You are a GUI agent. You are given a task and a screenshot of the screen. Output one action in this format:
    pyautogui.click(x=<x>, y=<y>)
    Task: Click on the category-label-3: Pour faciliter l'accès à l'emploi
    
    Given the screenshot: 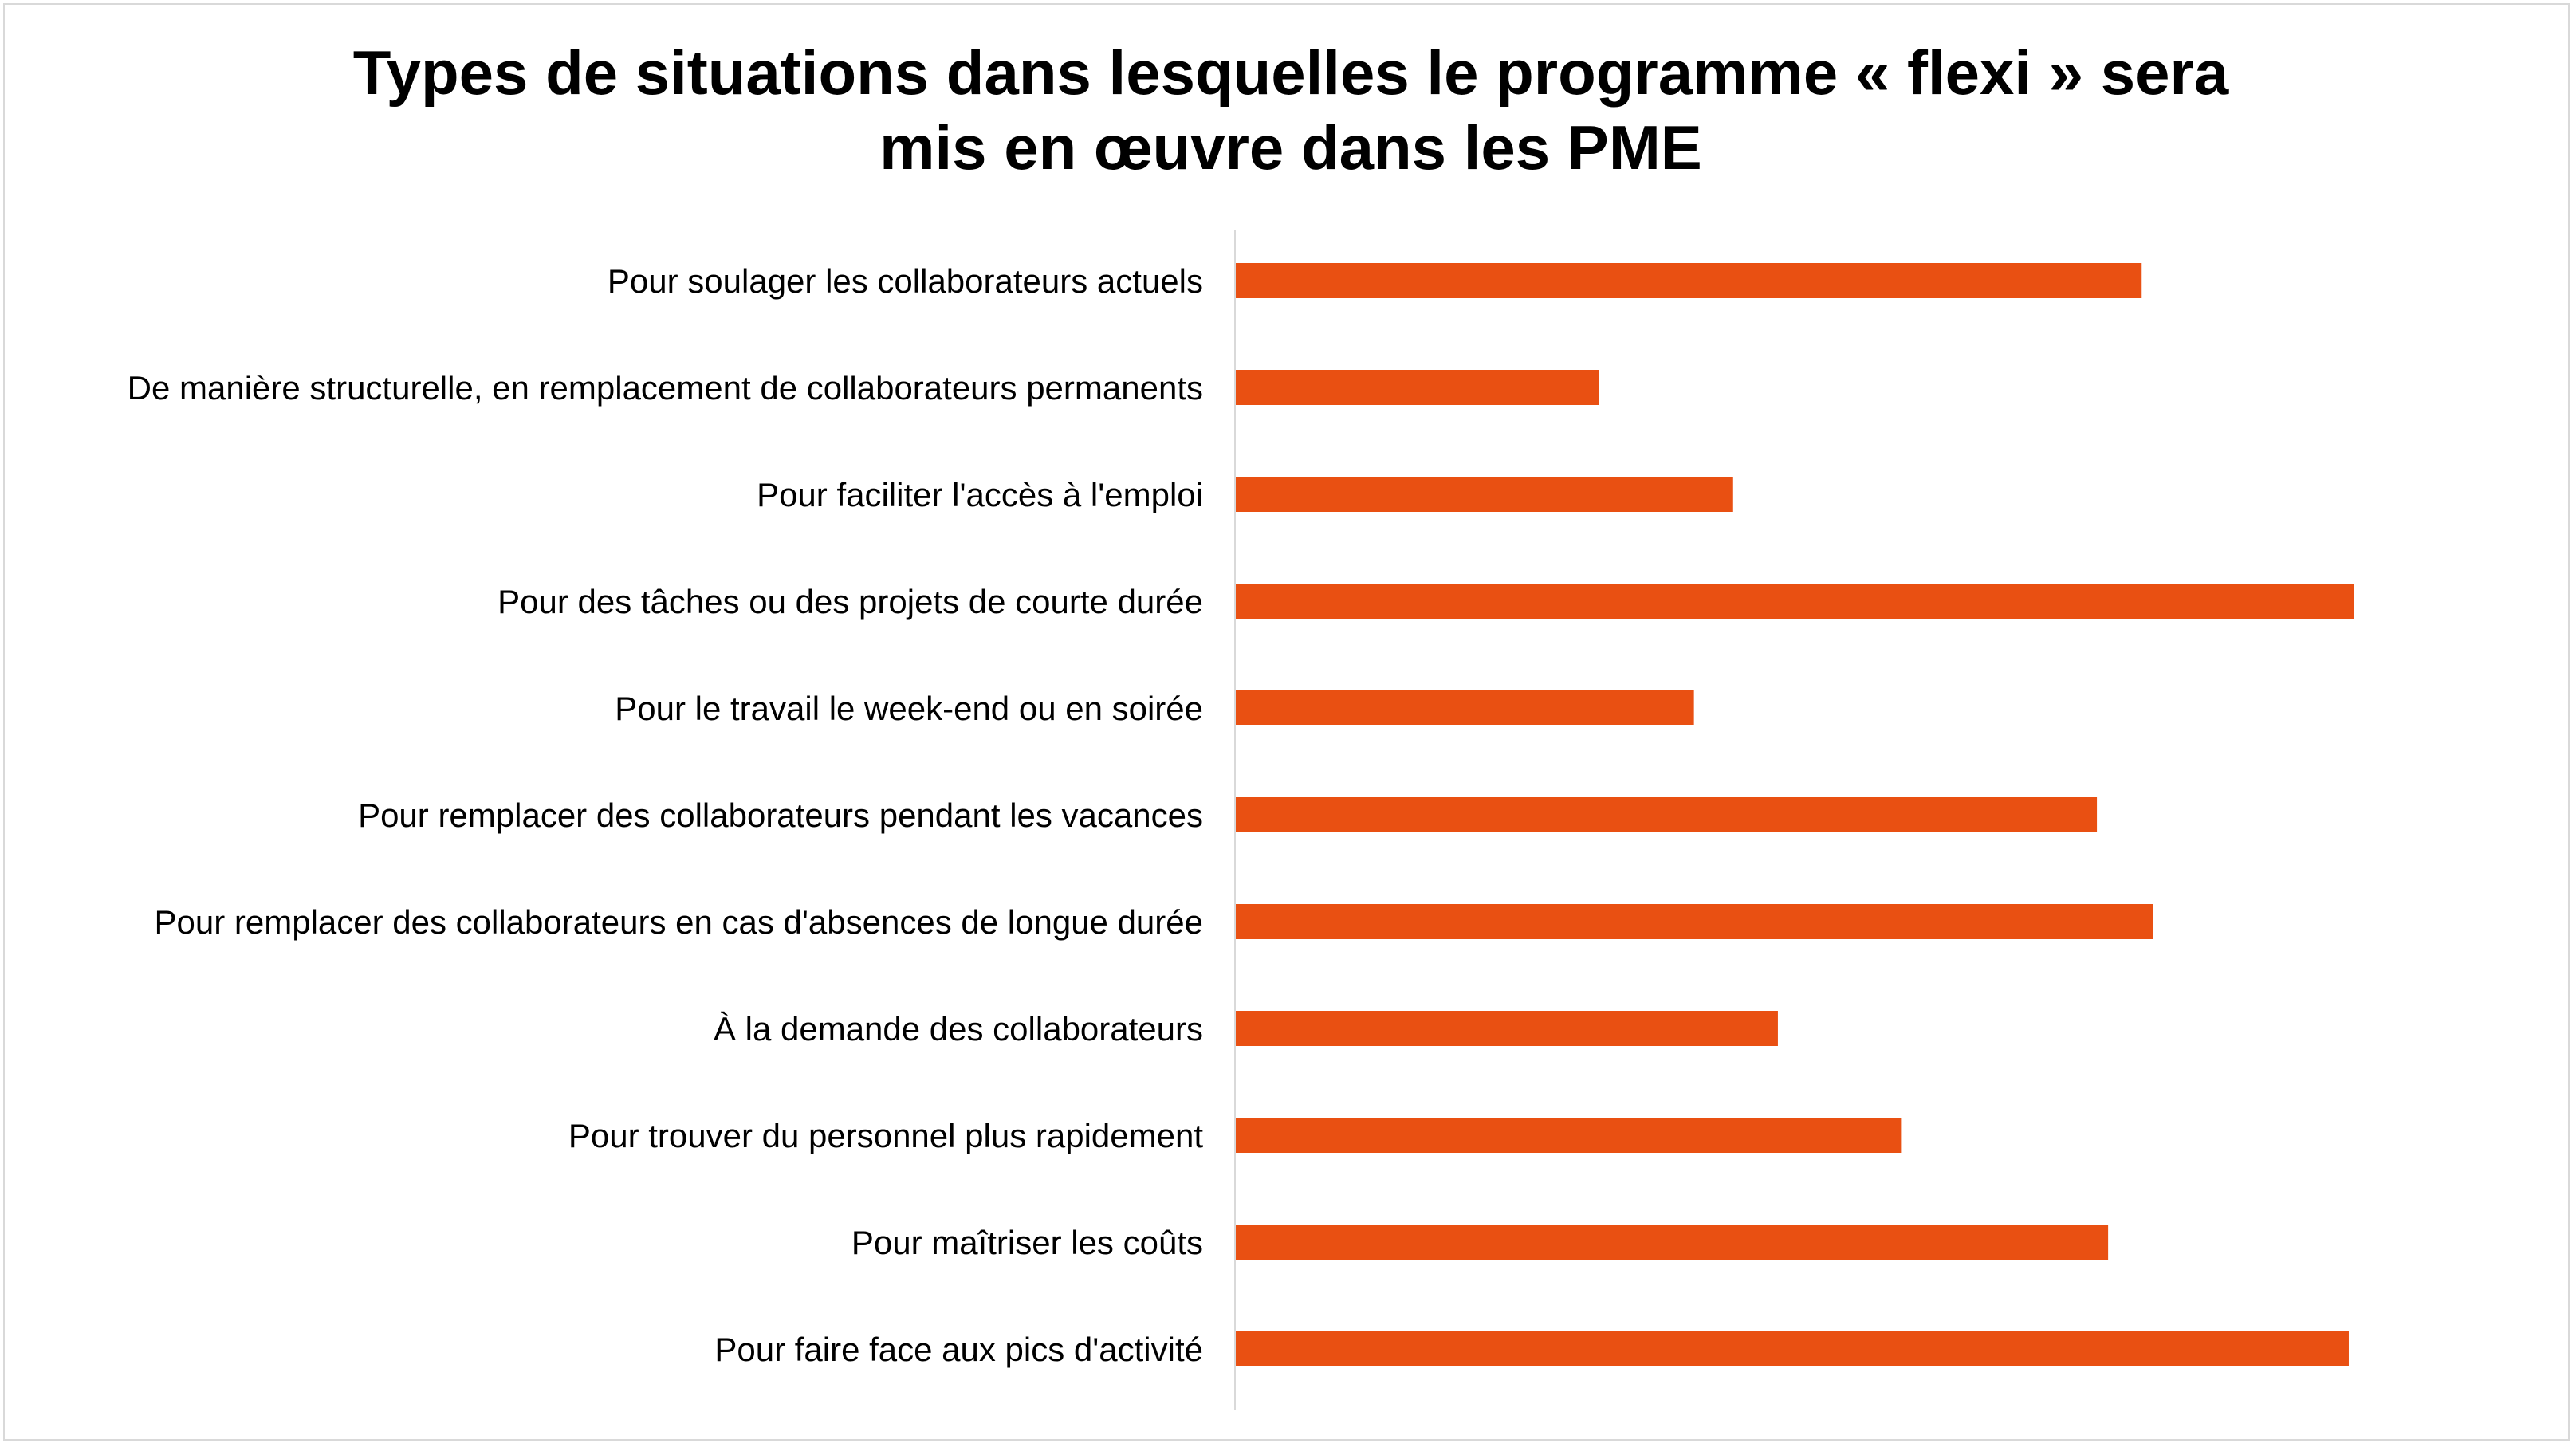 What is the action you would take?
    pyautogui.click(x=980, y=494)
    